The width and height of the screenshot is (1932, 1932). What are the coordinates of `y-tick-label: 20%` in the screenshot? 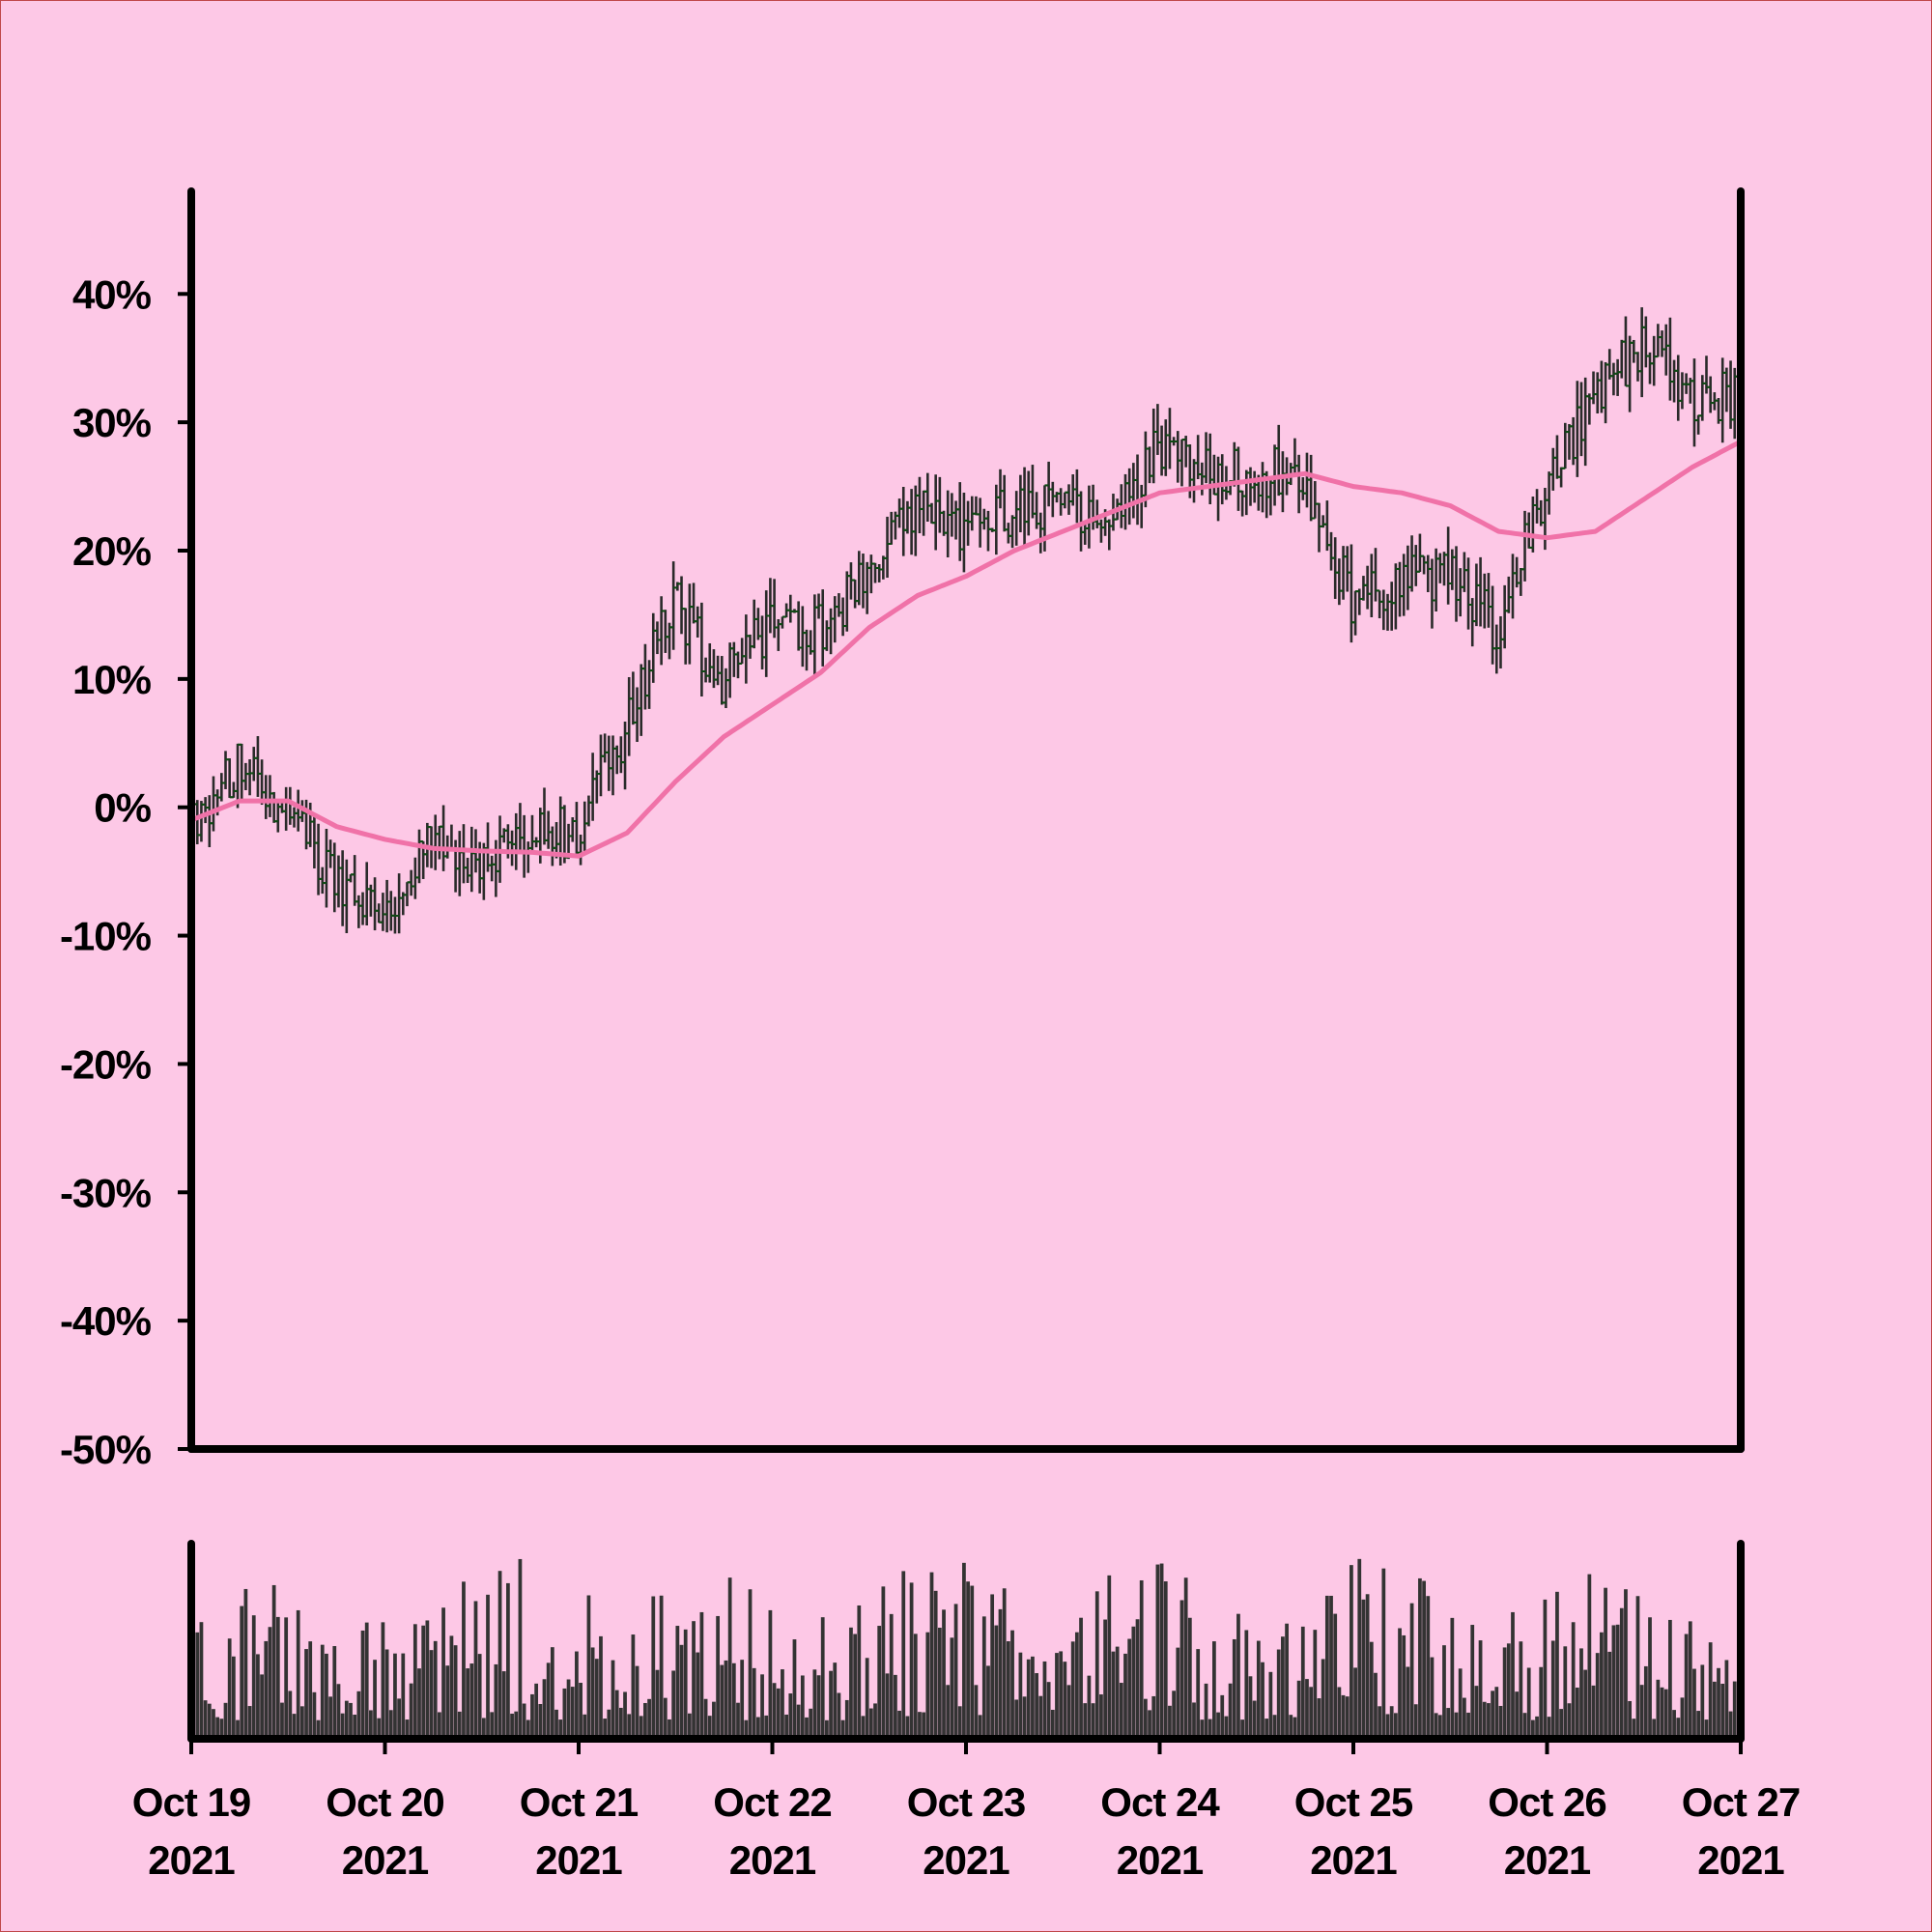 It's located at (112, 551).